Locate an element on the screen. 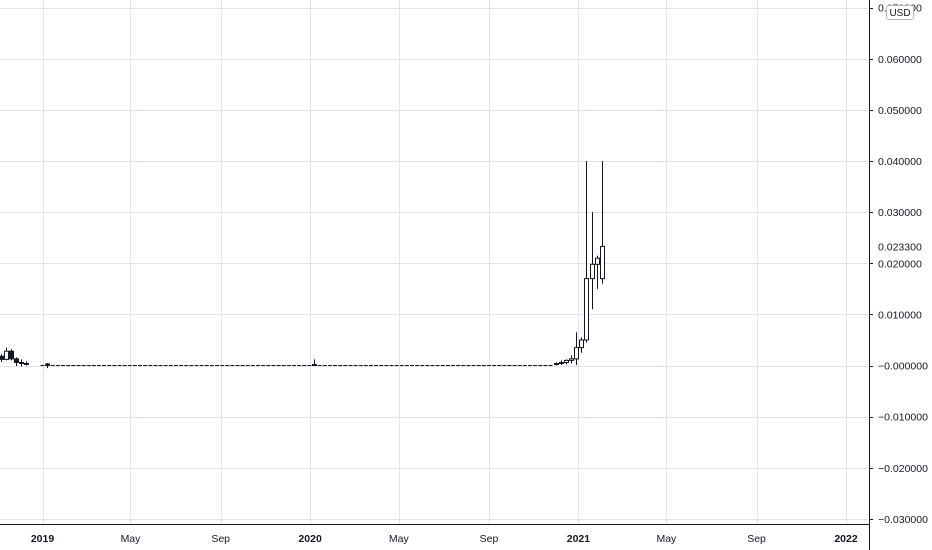 The image size is (932, 550). y-tick-label: 0.020000 is located at coordinates (900, 264).